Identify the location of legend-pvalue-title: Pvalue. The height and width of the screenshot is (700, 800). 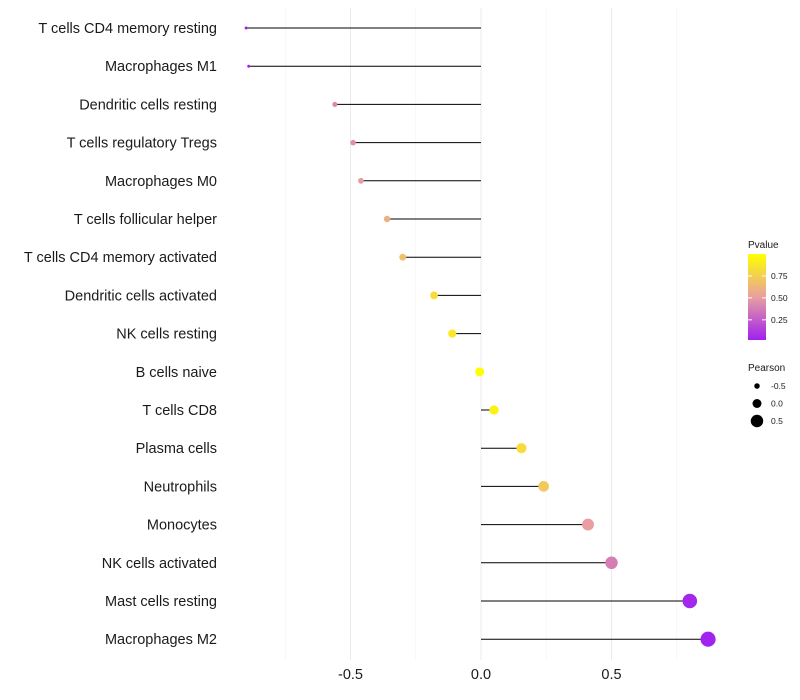
(763, 245).